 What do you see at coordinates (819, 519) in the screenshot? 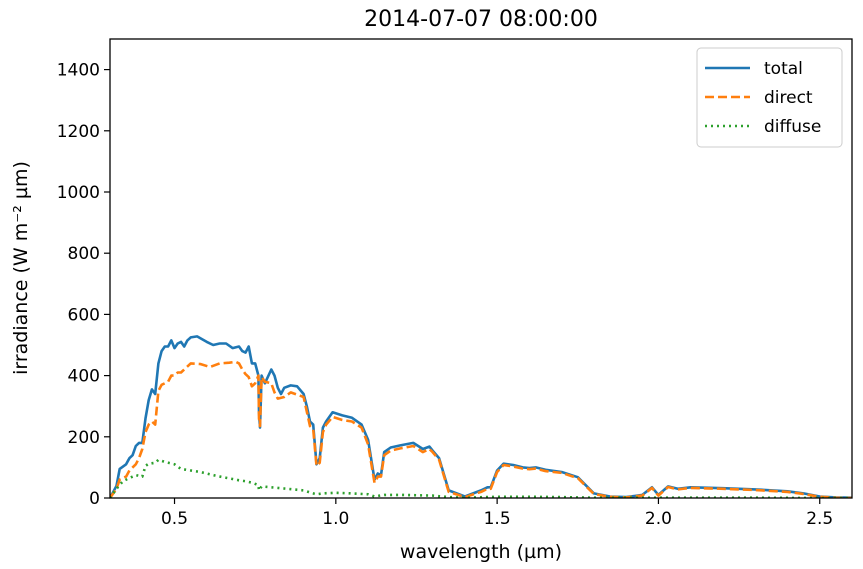
I see `x-tick-label: 2.5` at bounding box center [819, 519].